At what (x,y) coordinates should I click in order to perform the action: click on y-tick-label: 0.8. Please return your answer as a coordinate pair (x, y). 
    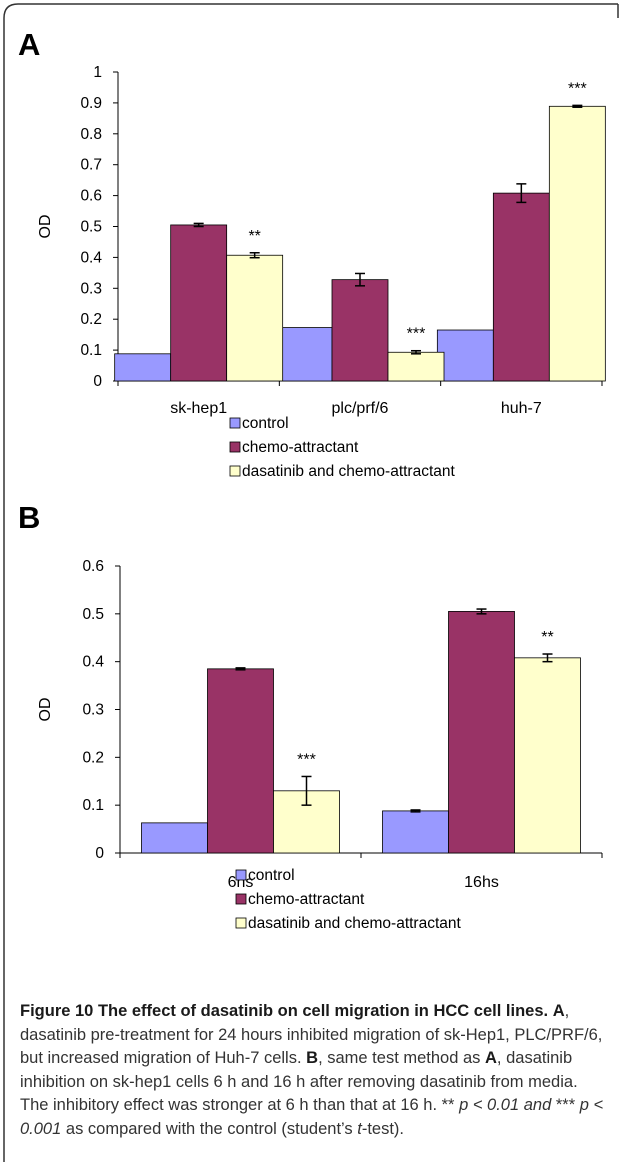
    Looking at the image, I should click on (91, 134).